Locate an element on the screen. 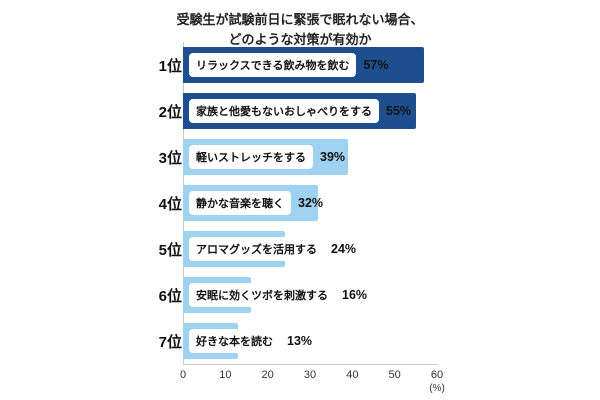 This screenshot has width=600, height=400. bar-zone: 軽いストレッチをする 39% is located at coordinates (310, 157).